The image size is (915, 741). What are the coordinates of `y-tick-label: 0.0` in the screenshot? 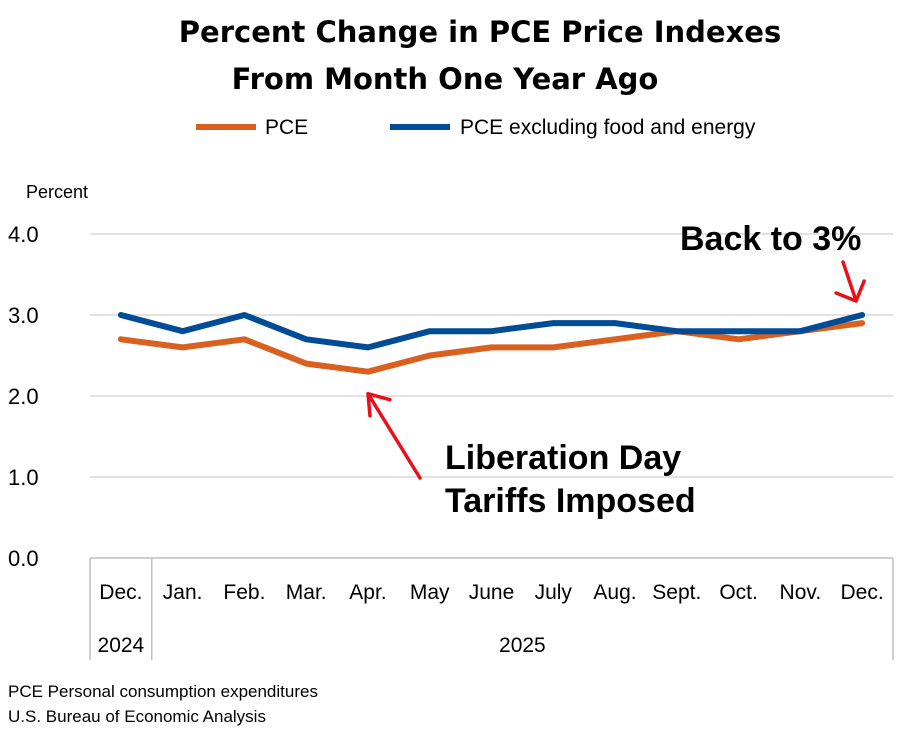 It's located at (23, 558).